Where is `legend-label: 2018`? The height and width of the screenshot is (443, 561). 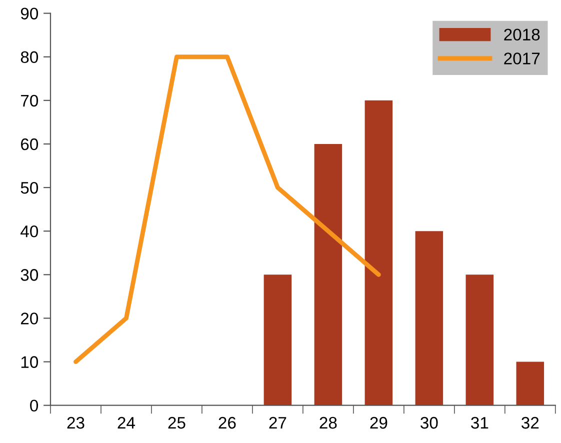
legend-label: 2018 is located at coordinates (522, 34).